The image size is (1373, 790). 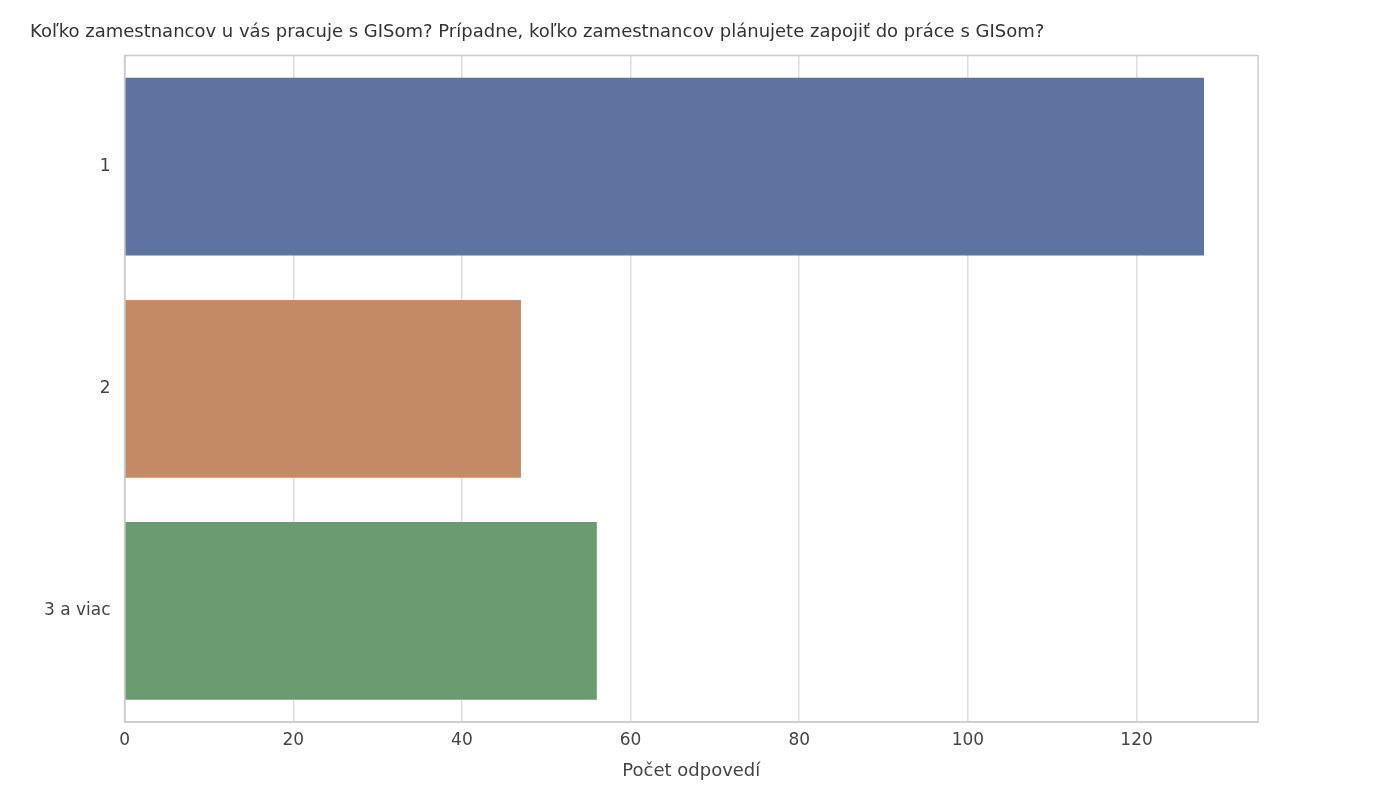 What do you see at coordinates (462, 738) in the screenshot?
I see `x-tick-label: 40` at bounding box center [462, 738].